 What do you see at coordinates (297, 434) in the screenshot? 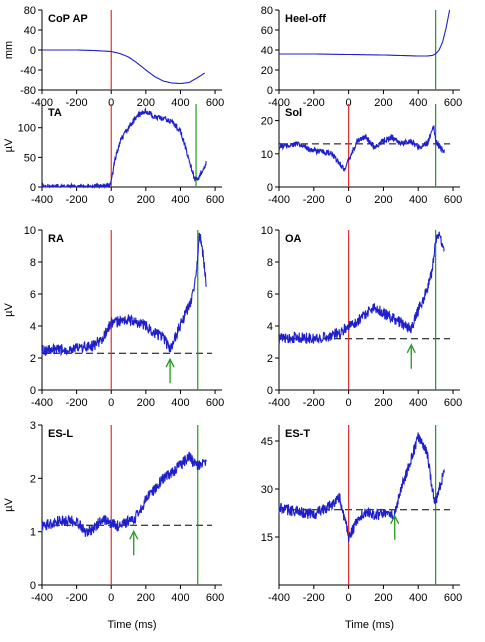
I see `panel-title: ES-T` at bounding box center [297, 434].